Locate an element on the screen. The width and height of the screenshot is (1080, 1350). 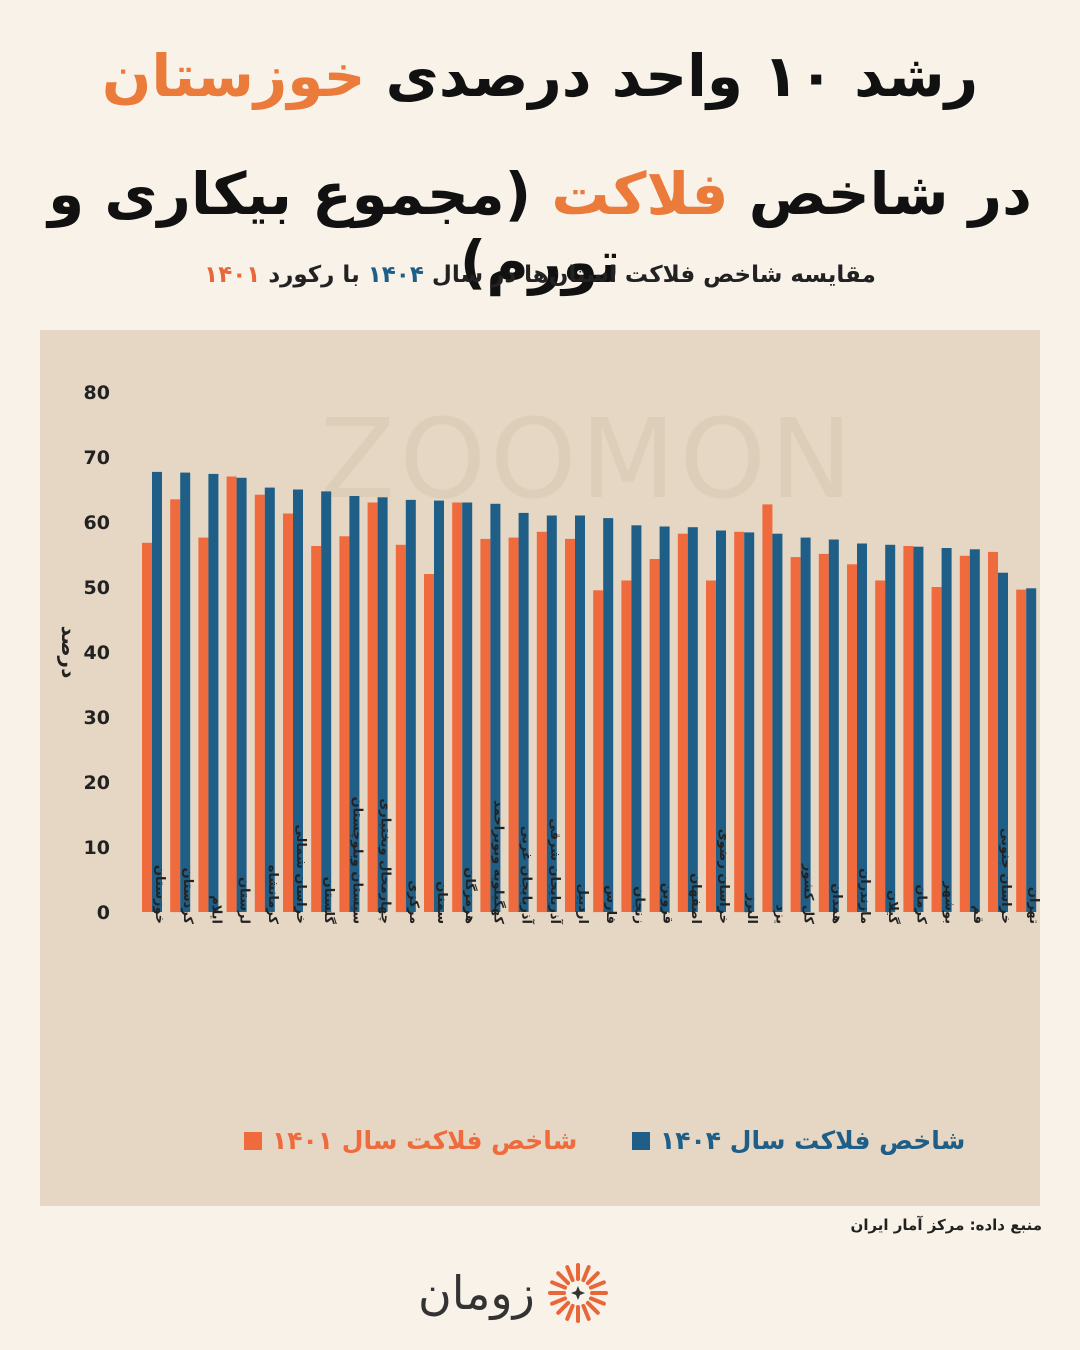
title-prefix: رشد ۱۰ واحد درصدی is located at coordinates (682, 76).